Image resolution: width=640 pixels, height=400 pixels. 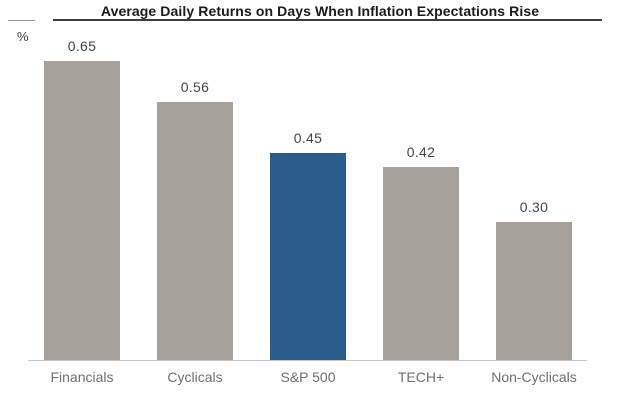 I want to click on left-rule-line, so click(x=21, y=20).